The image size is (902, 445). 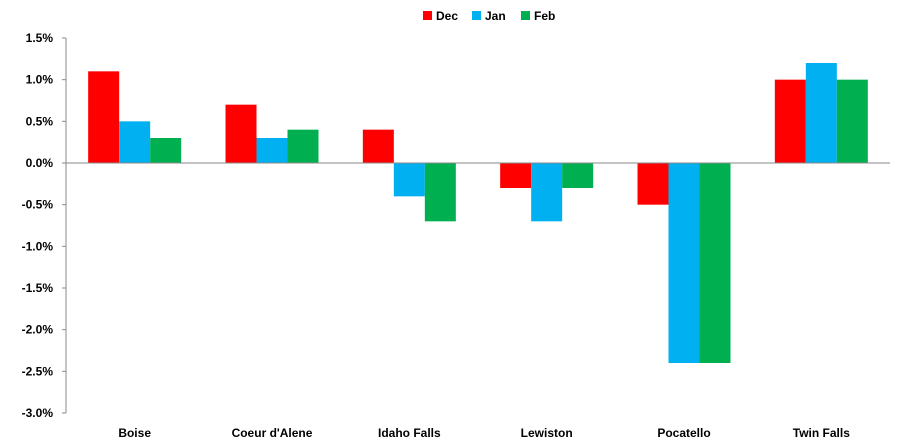 What do you see at coordinates (38, 371) in the screenshot?
I see `y-tick-label: -2.5%` at bounding box center [38, 371].